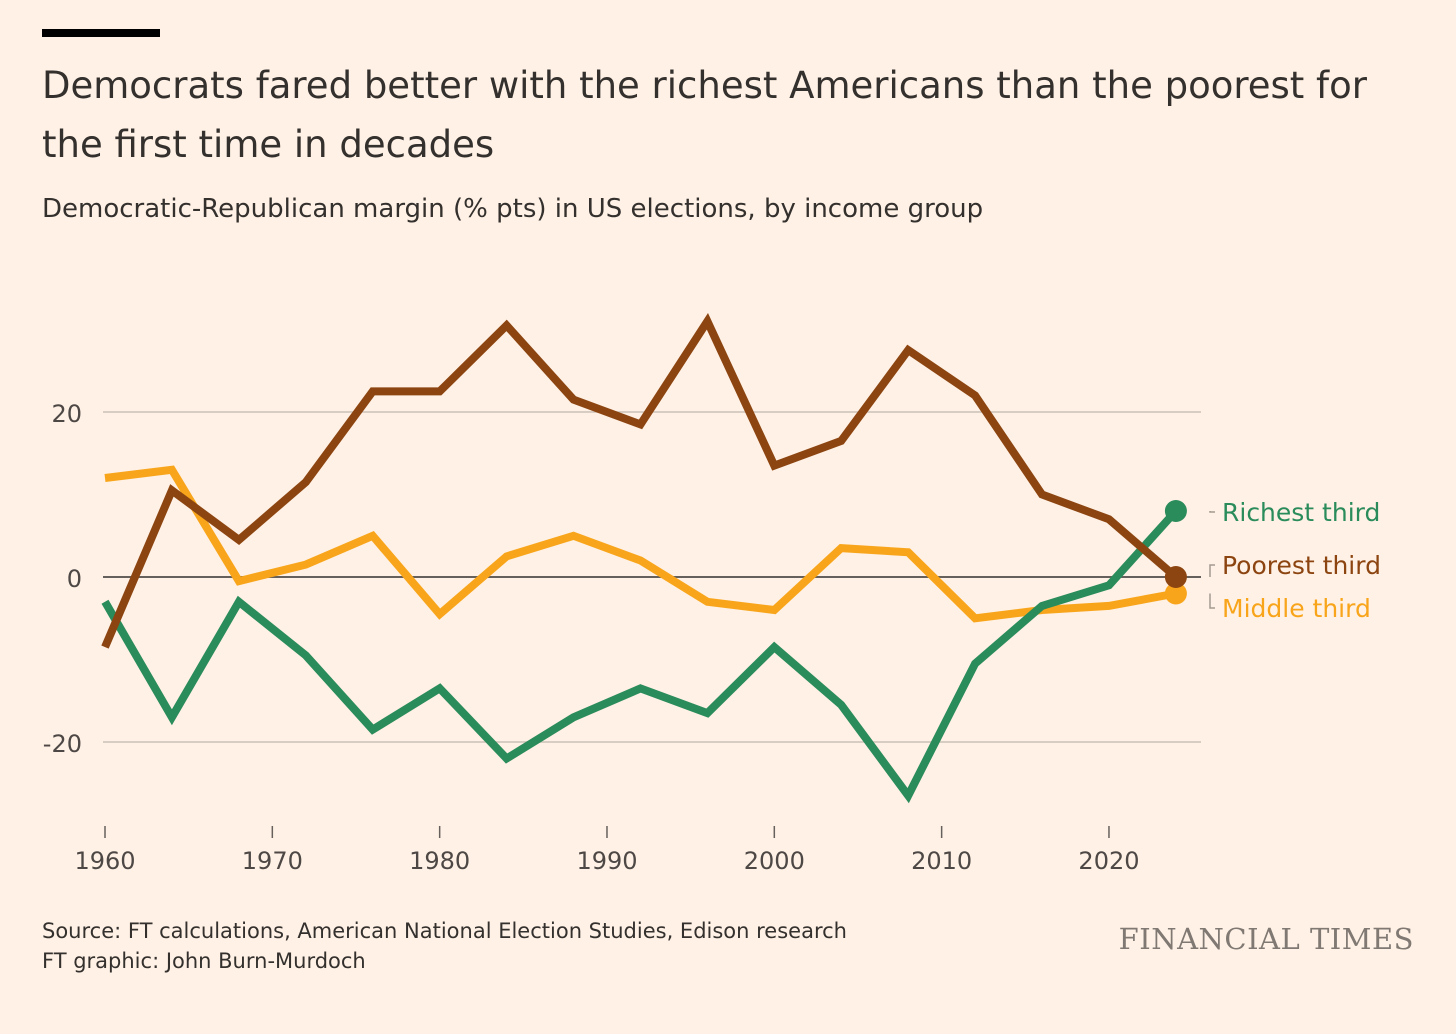 This screenshot has width=1456, height=1034. What do you see at coordinates (74, 579) in the screenshot?
I see `y-tick-label: 0` at bounding box center [74, 579].